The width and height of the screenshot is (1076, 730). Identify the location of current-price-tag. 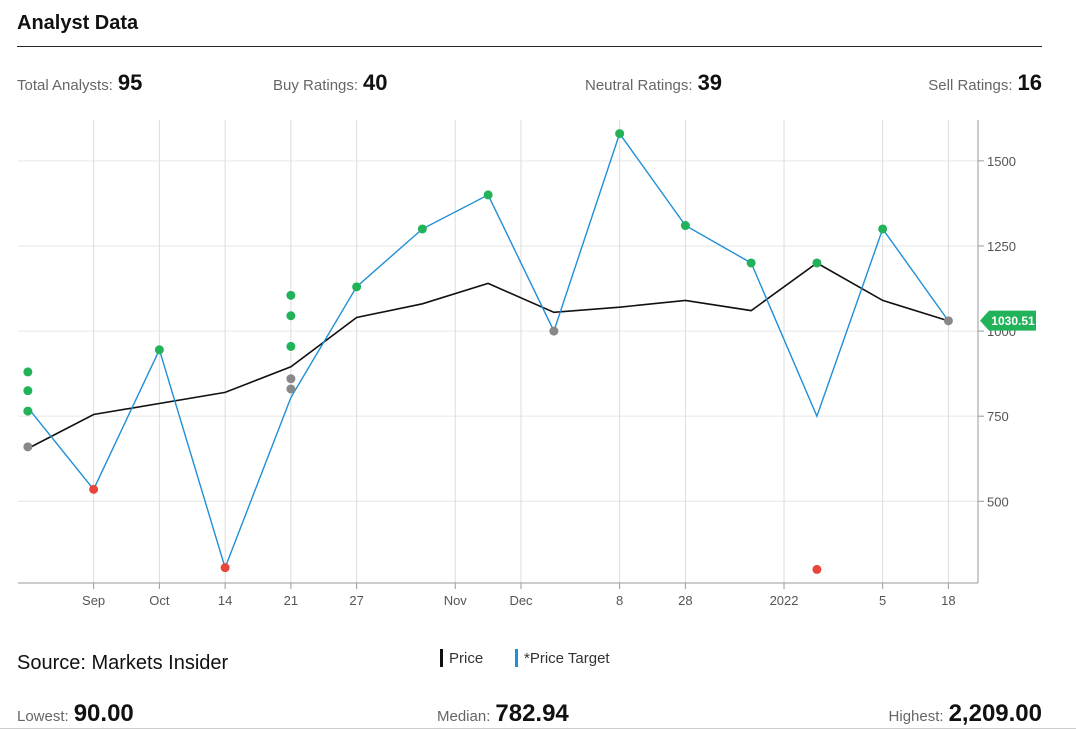
(1008, 320).